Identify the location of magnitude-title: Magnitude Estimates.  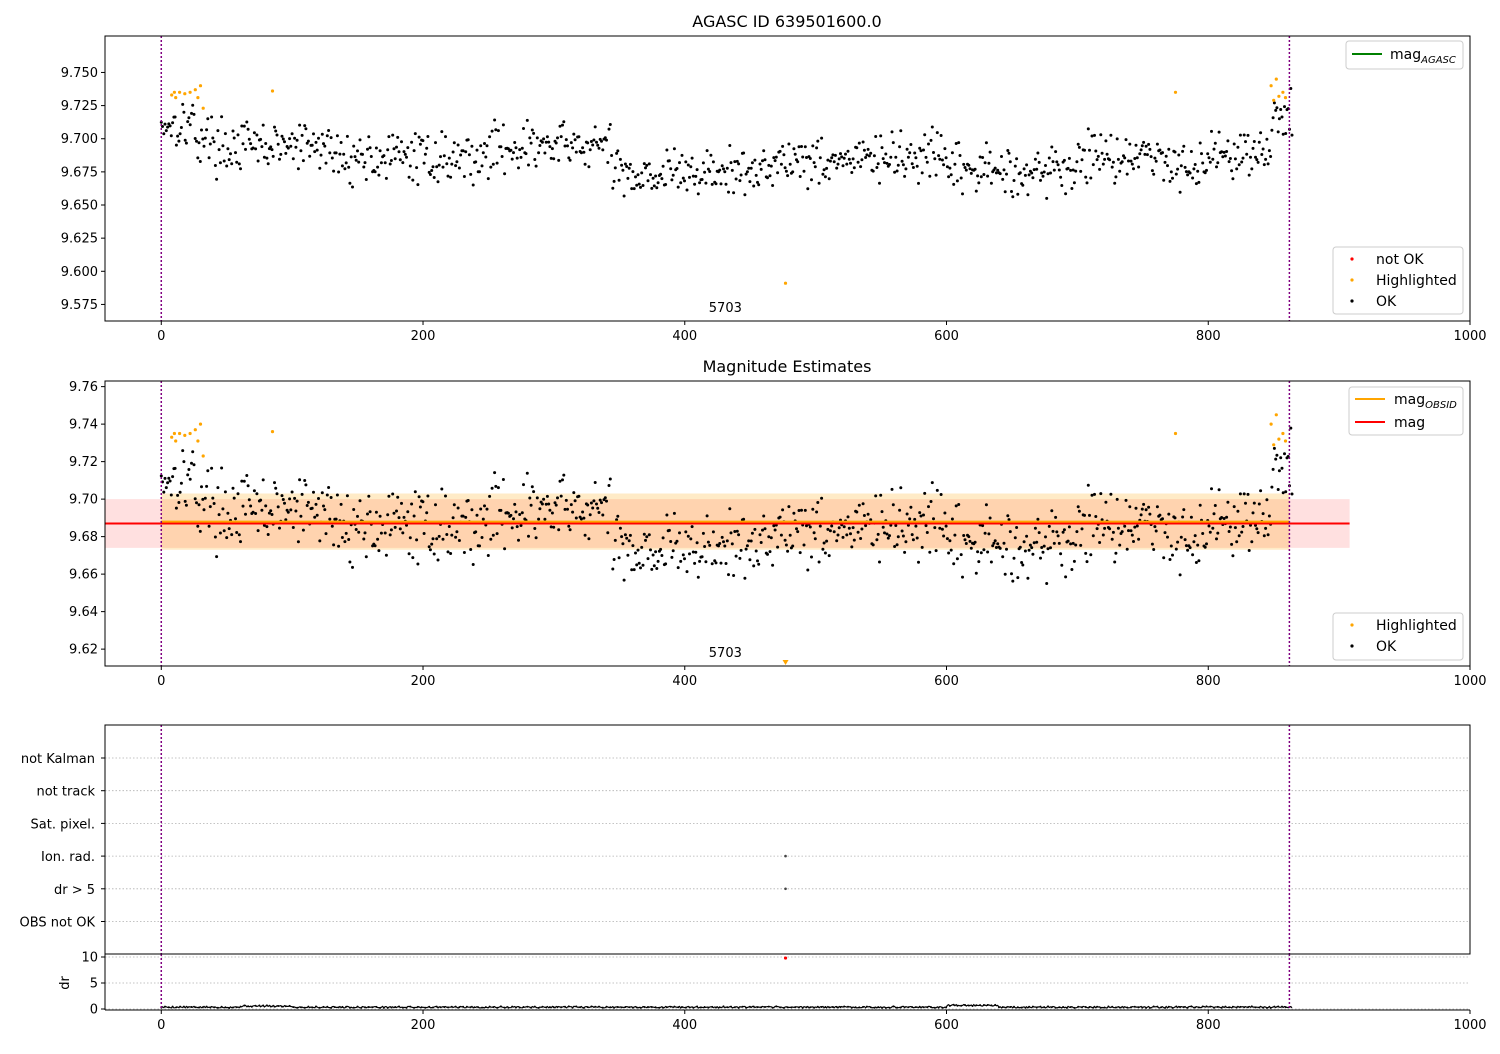
(787, 366).